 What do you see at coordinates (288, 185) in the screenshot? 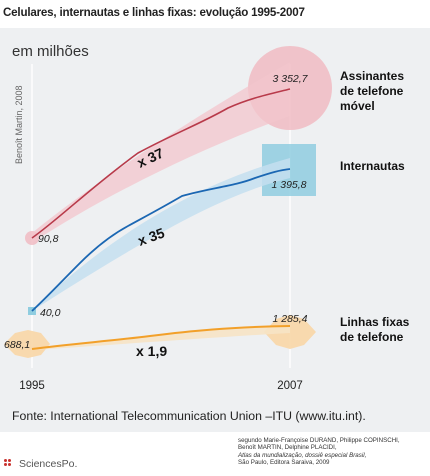
I see `internet-end-label: 1 395,8` at bounding box center [288, 185].